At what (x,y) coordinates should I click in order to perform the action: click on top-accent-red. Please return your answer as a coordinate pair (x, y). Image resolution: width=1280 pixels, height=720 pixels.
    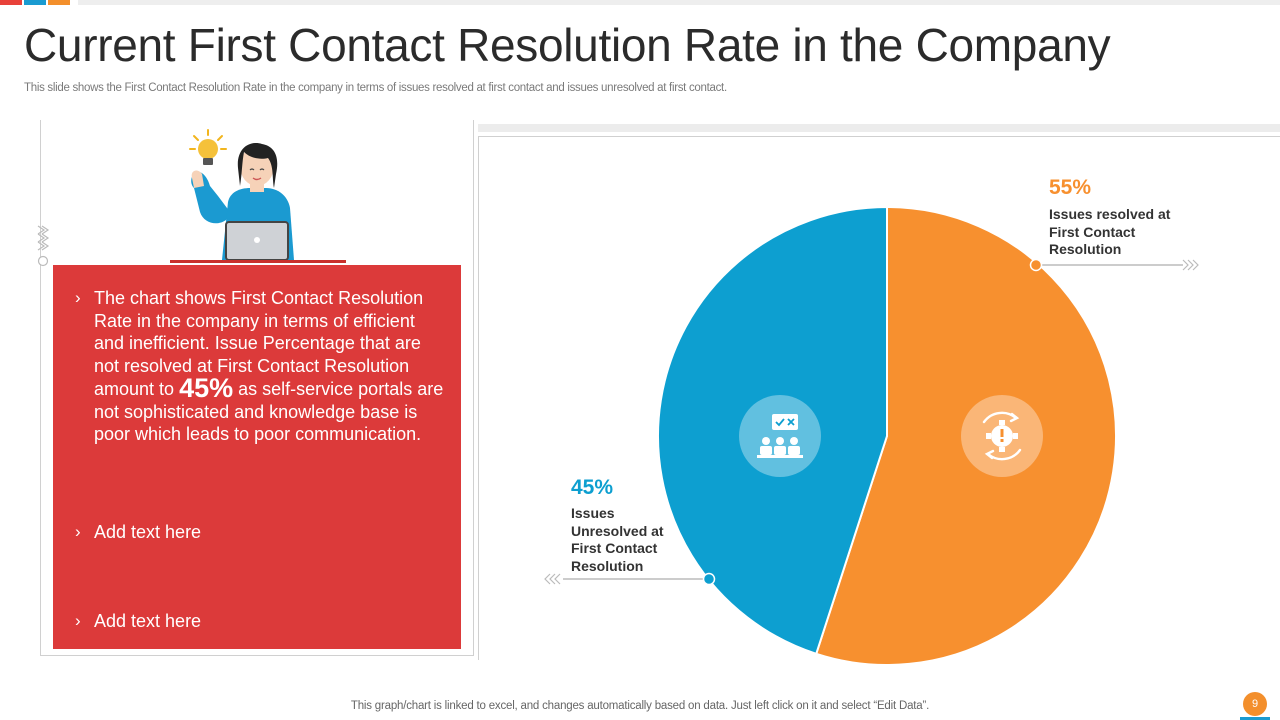
    Looking at the image, I should click on (11, 2).